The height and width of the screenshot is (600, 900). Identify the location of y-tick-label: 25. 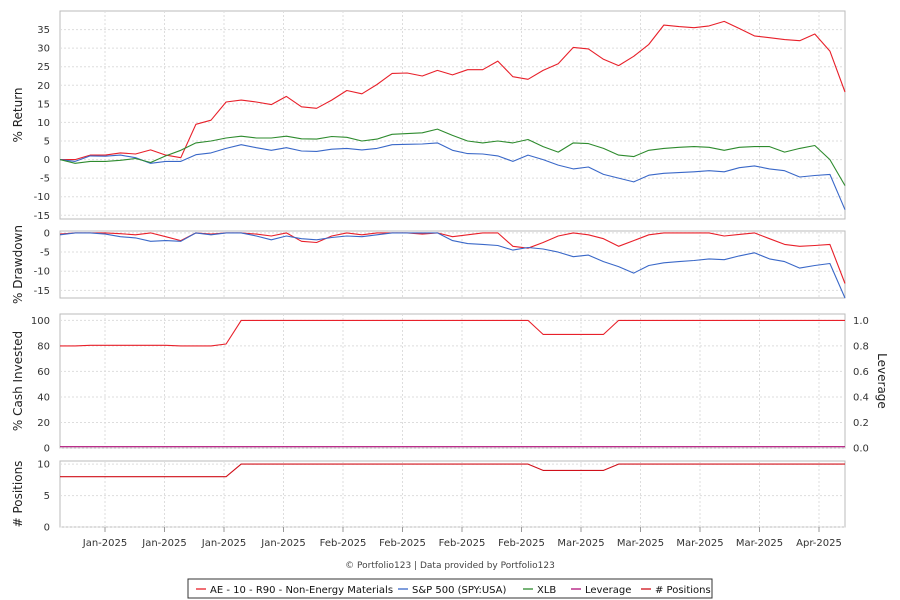
(43, 67).